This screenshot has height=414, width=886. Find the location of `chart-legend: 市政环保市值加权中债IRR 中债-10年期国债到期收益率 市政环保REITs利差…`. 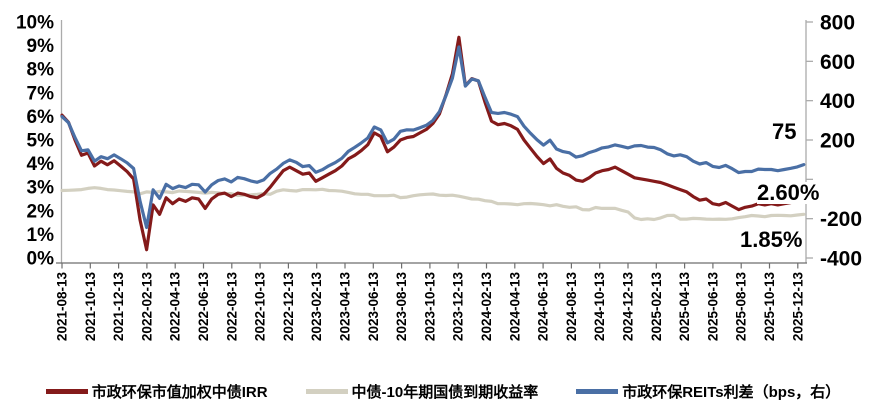

chart-legend: 市政环保市值加权中债IRR 中债-10年期国债到期收益率 市政环保REITs利差… is located at coordinates (443, 391).